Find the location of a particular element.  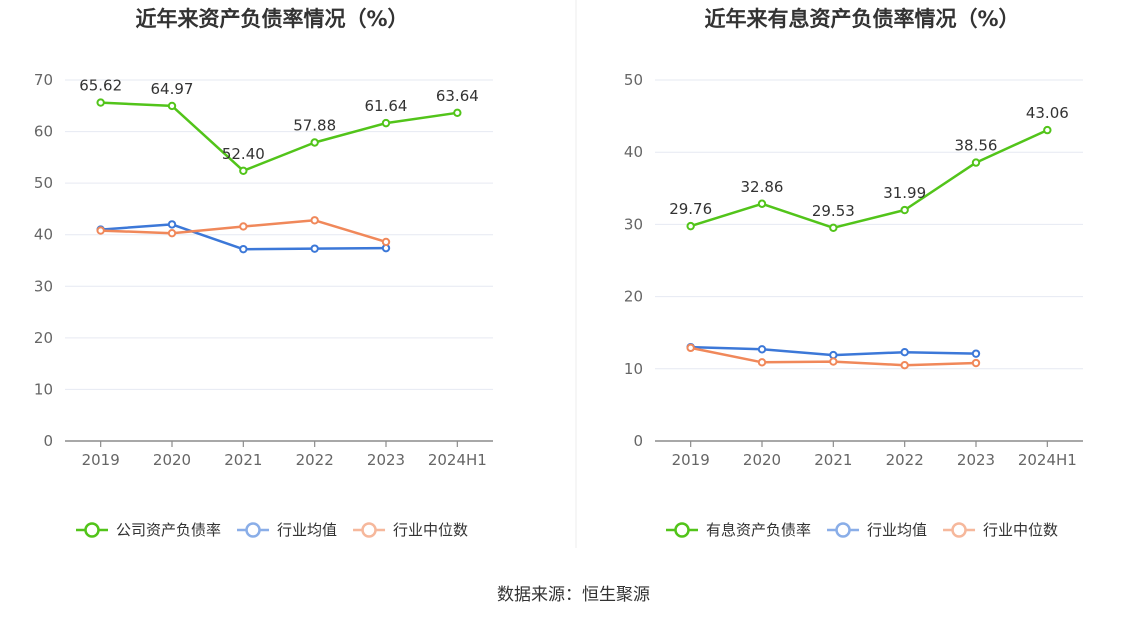

chart-title: 近年来资产负债率情况（%） is located at coordinates (271, 19).